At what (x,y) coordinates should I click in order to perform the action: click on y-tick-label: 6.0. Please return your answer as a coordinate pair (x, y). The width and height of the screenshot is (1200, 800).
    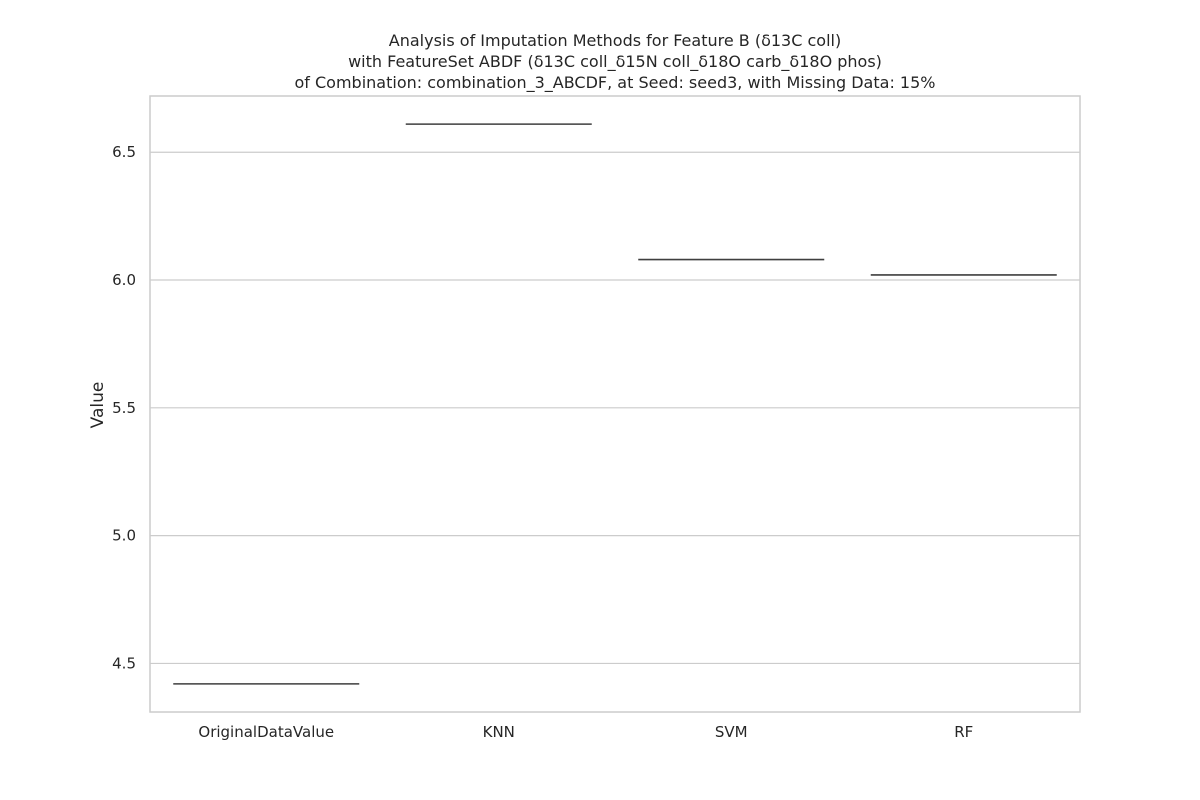
    Looking at the image, I should click on (124, 280).